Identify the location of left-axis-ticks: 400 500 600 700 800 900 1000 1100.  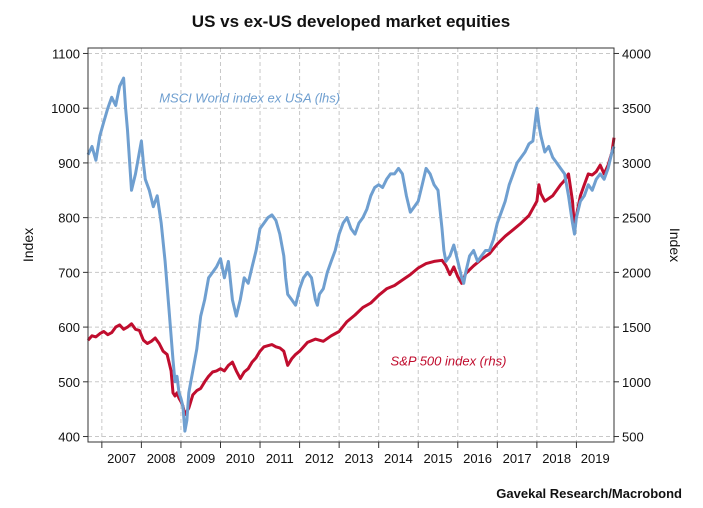
(69, 245).